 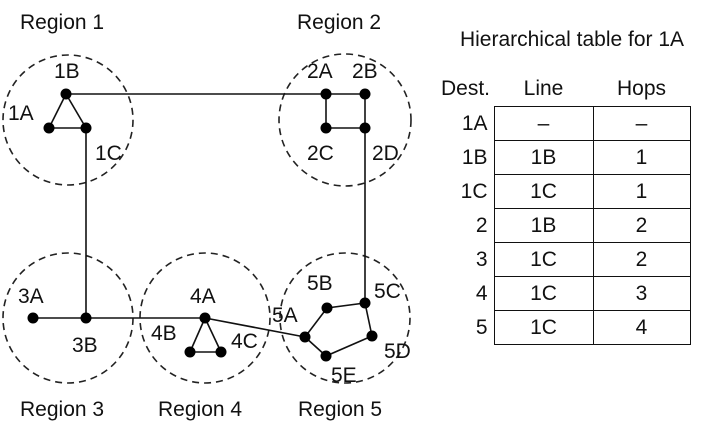 I want to click on router-2a-label: 2A, so click(x=320, y=71).